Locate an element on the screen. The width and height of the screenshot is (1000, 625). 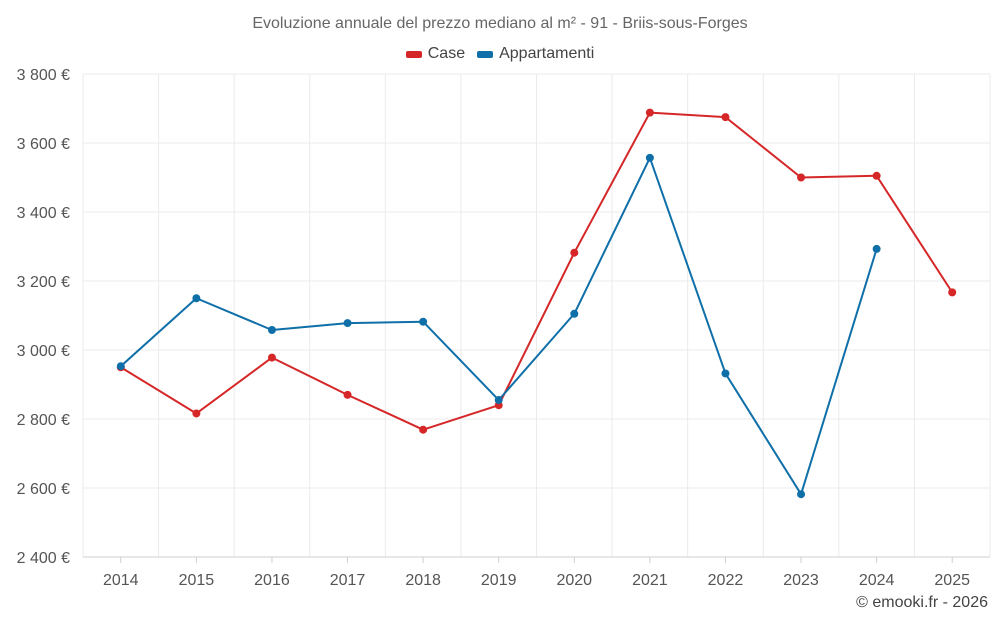
legend-item-appartamenti: Appartamenti is located at coordinates (535, 54).